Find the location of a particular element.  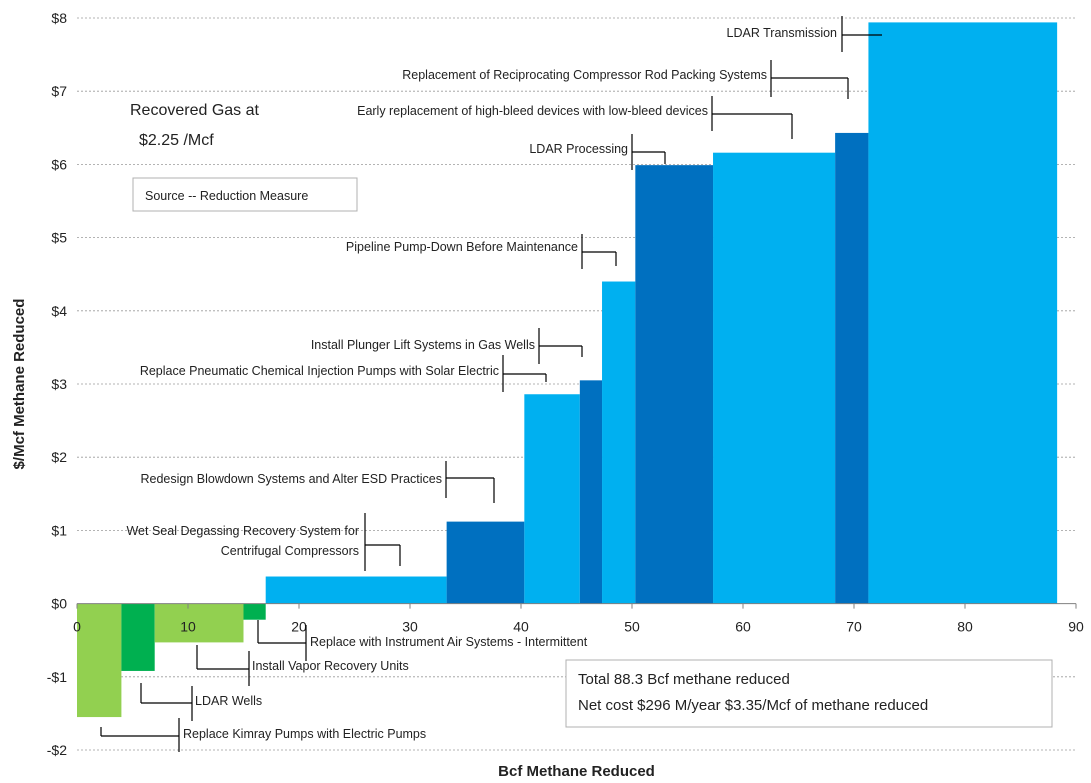

summary-line1: Total 88.3 Bcf methane reduced is located at coordinates (684, 679).